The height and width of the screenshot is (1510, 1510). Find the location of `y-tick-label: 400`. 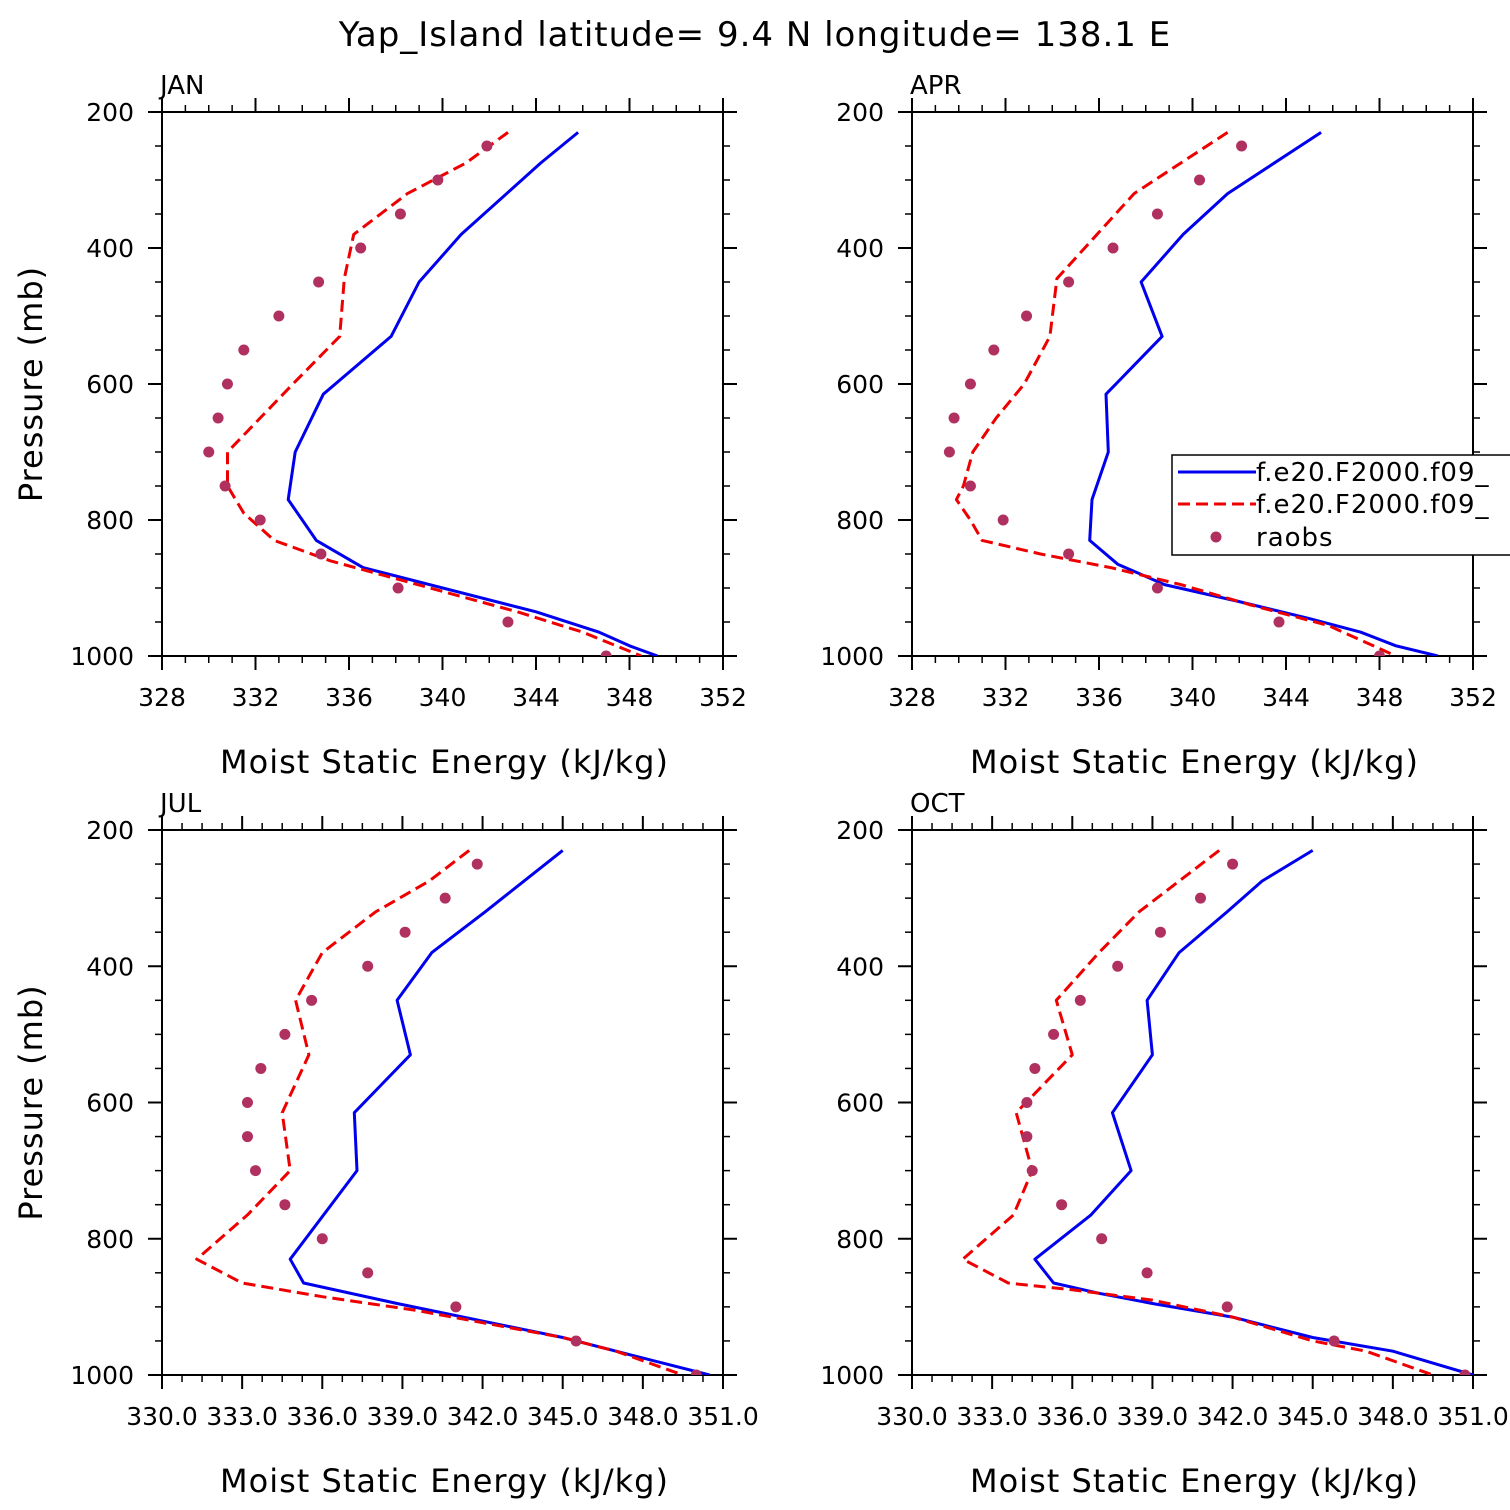

y-tick-label: 400 is located at coordinates (110, 966).